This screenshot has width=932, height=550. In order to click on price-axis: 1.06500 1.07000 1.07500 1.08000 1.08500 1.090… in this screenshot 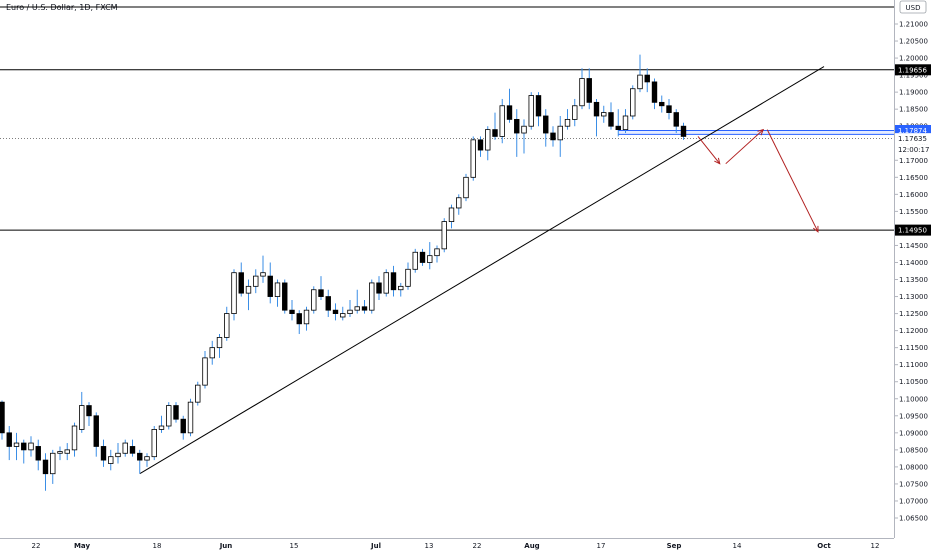, I will do `click(911, 272)`.